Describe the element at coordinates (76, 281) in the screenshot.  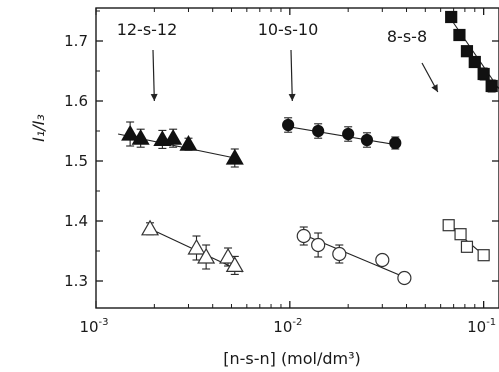
I see `y-tick-label: 1.3` at that location.